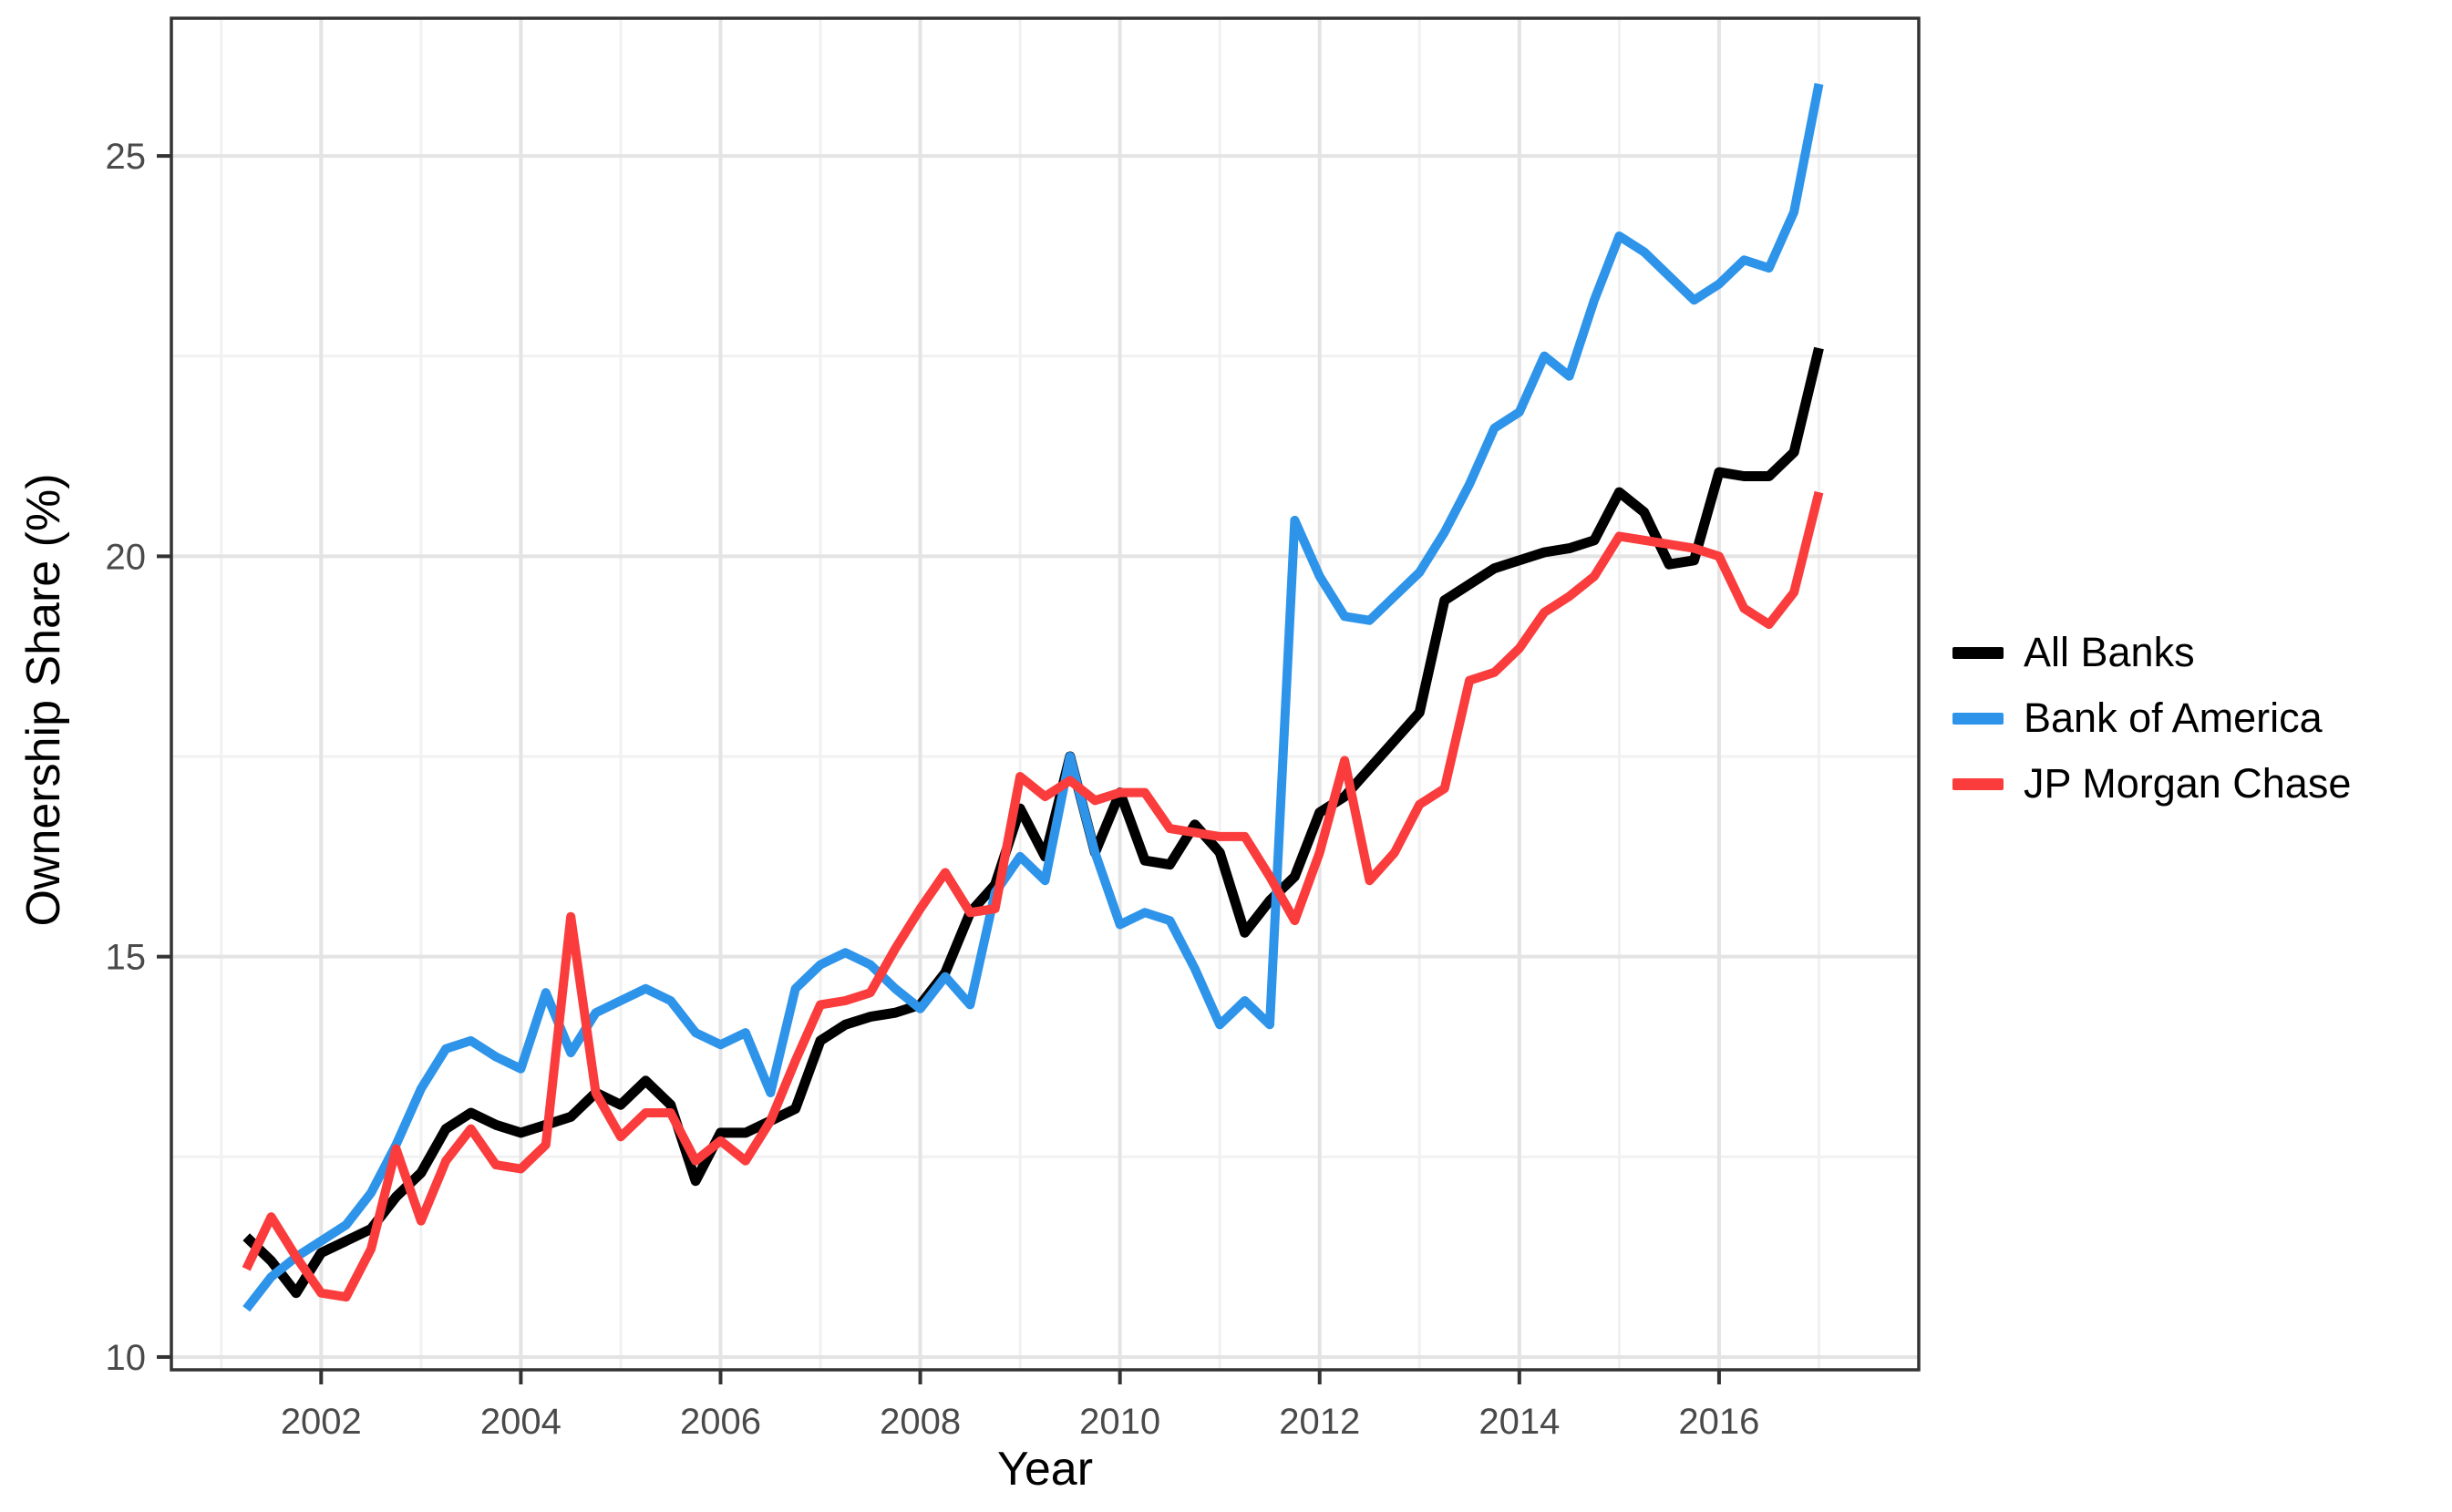  Describe the element at coordinates (1045, 1469) in the screenshot. I see `x-axis-title: Year` at that location.